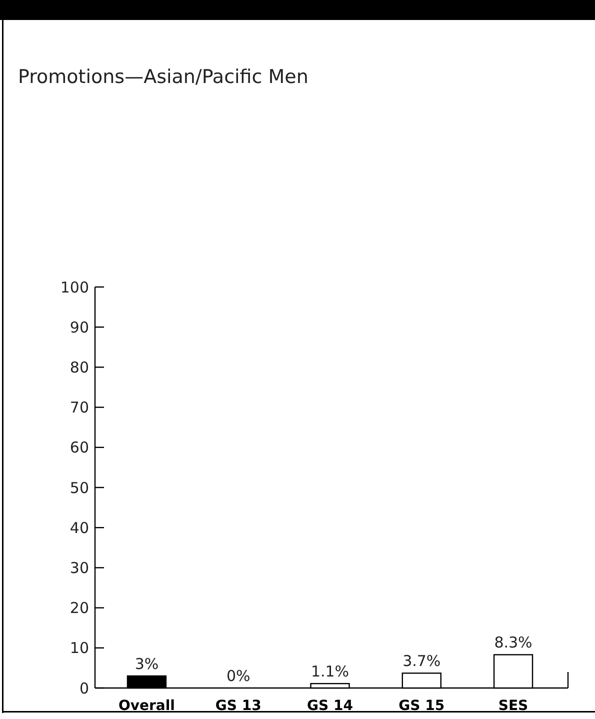 Image resolution: width=595 pixels, height=719 pixels. Describe the element at coordinates (421, 661) in the screenshot. I see `data-label: 3.7%` at that location.